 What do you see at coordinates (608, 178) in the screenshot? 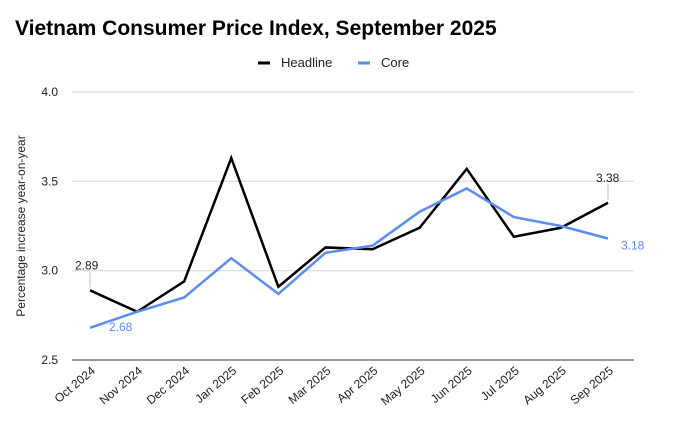
I see `data-label: 3.38` at bounding box center [608, 178].